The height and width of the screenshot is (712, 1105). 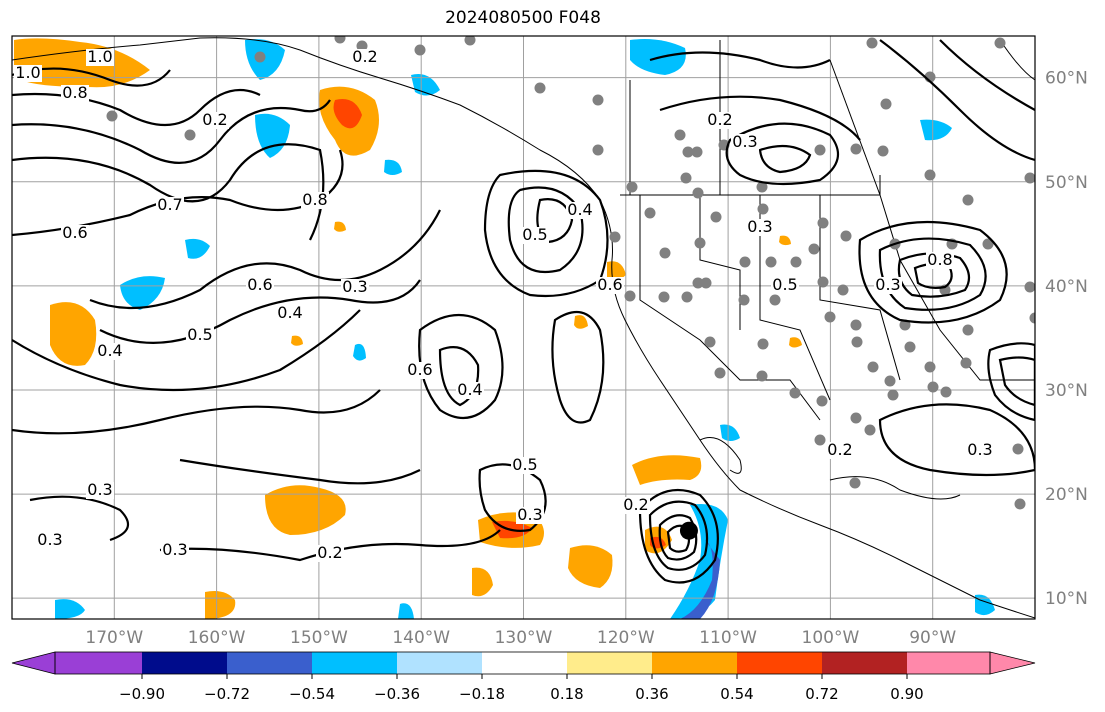 What do you see at coordinates (1012, 663) in the screenshot?
I see `colorbar-over-triangle` at bounding box center [1012, 663].